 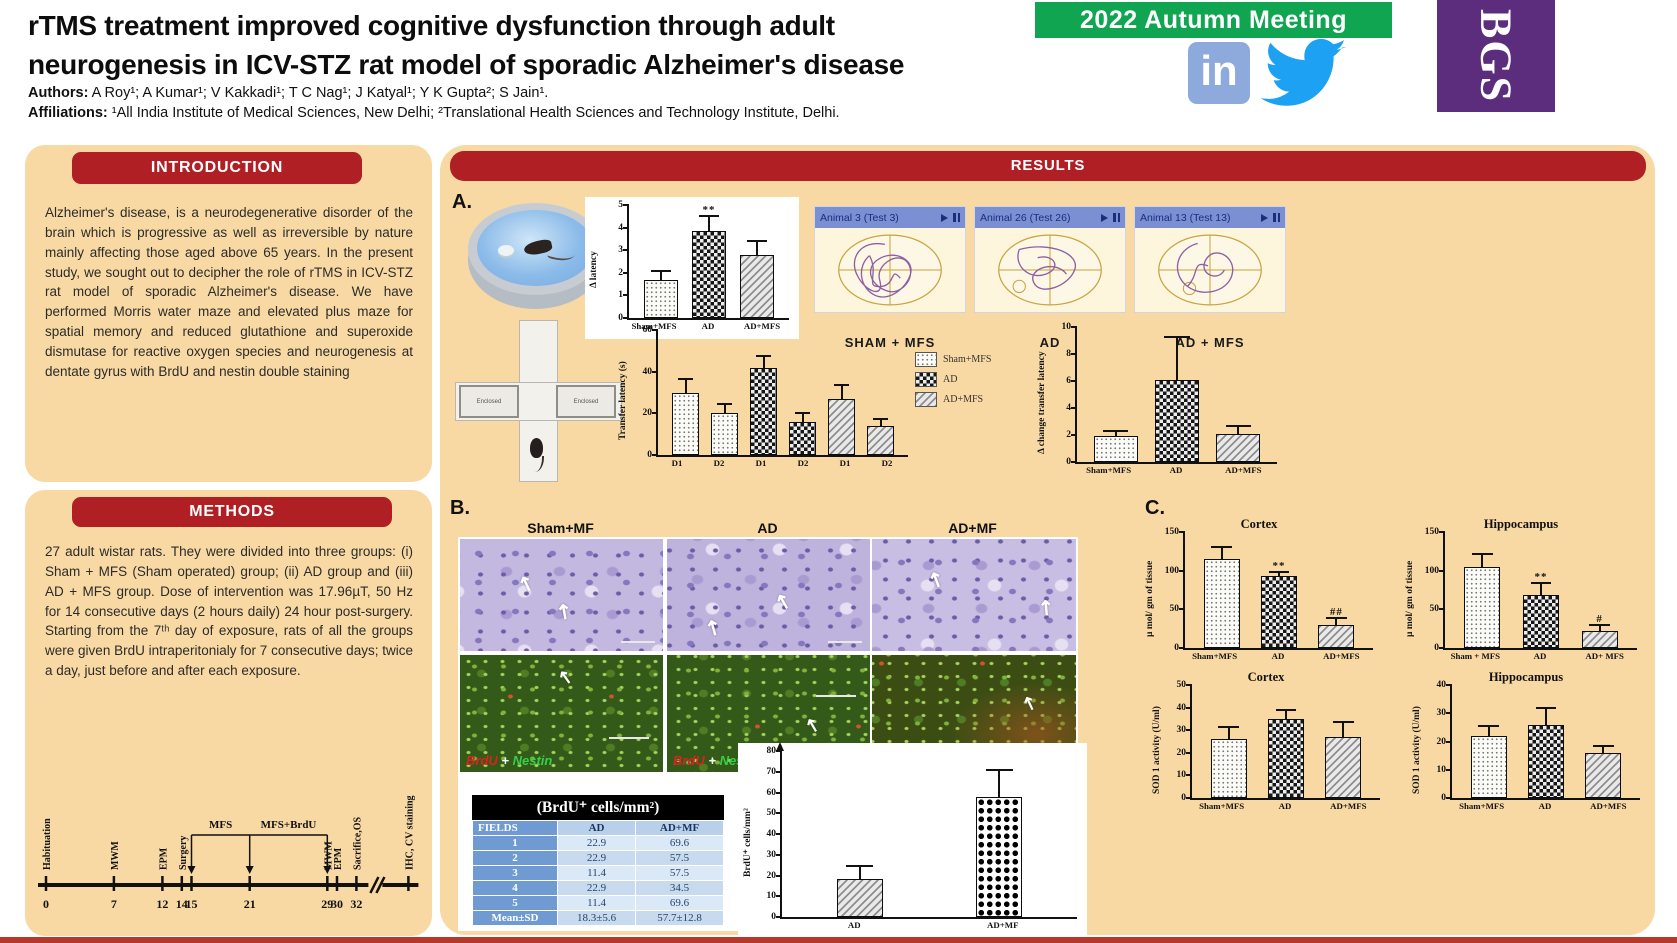 I want to click on chart-y-axis-label: µ mol/ gm of tissue, so click(x=1150, y=598).